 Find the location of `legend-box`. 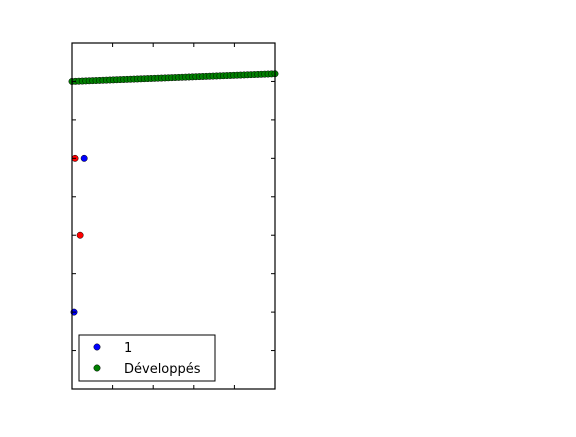

legend-box is located at coordinates (147, 358).